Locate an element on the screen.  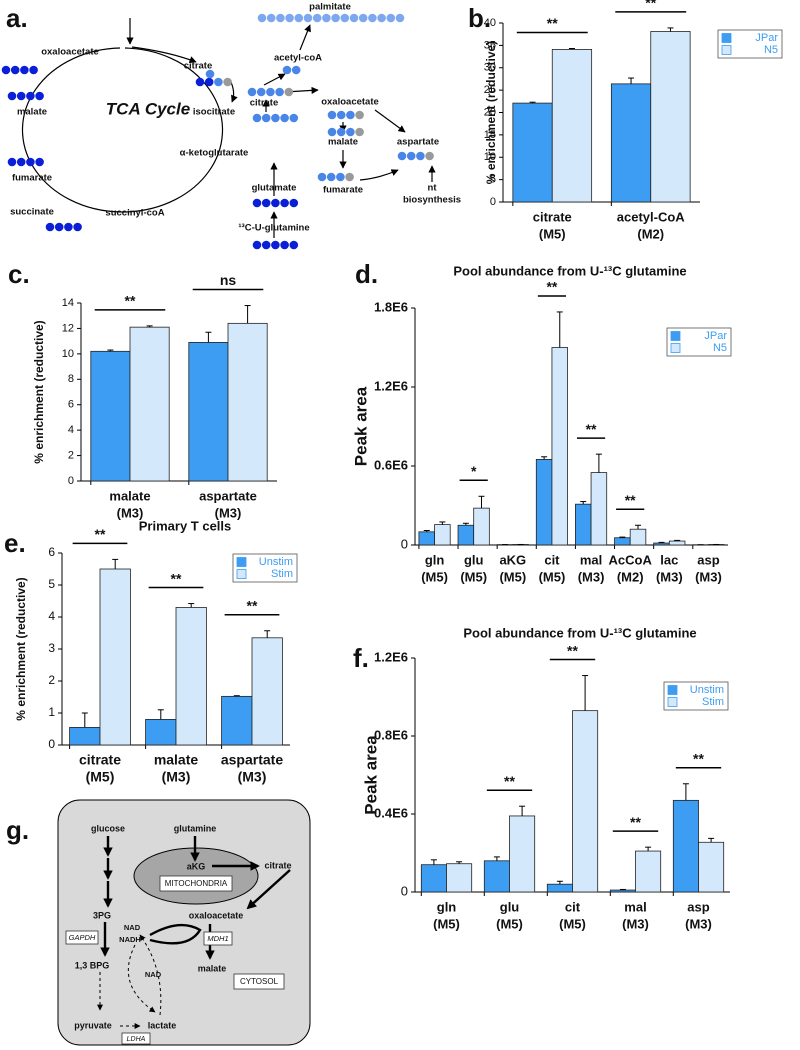
legend-label: Unstim is located at coordinates (276, 562).